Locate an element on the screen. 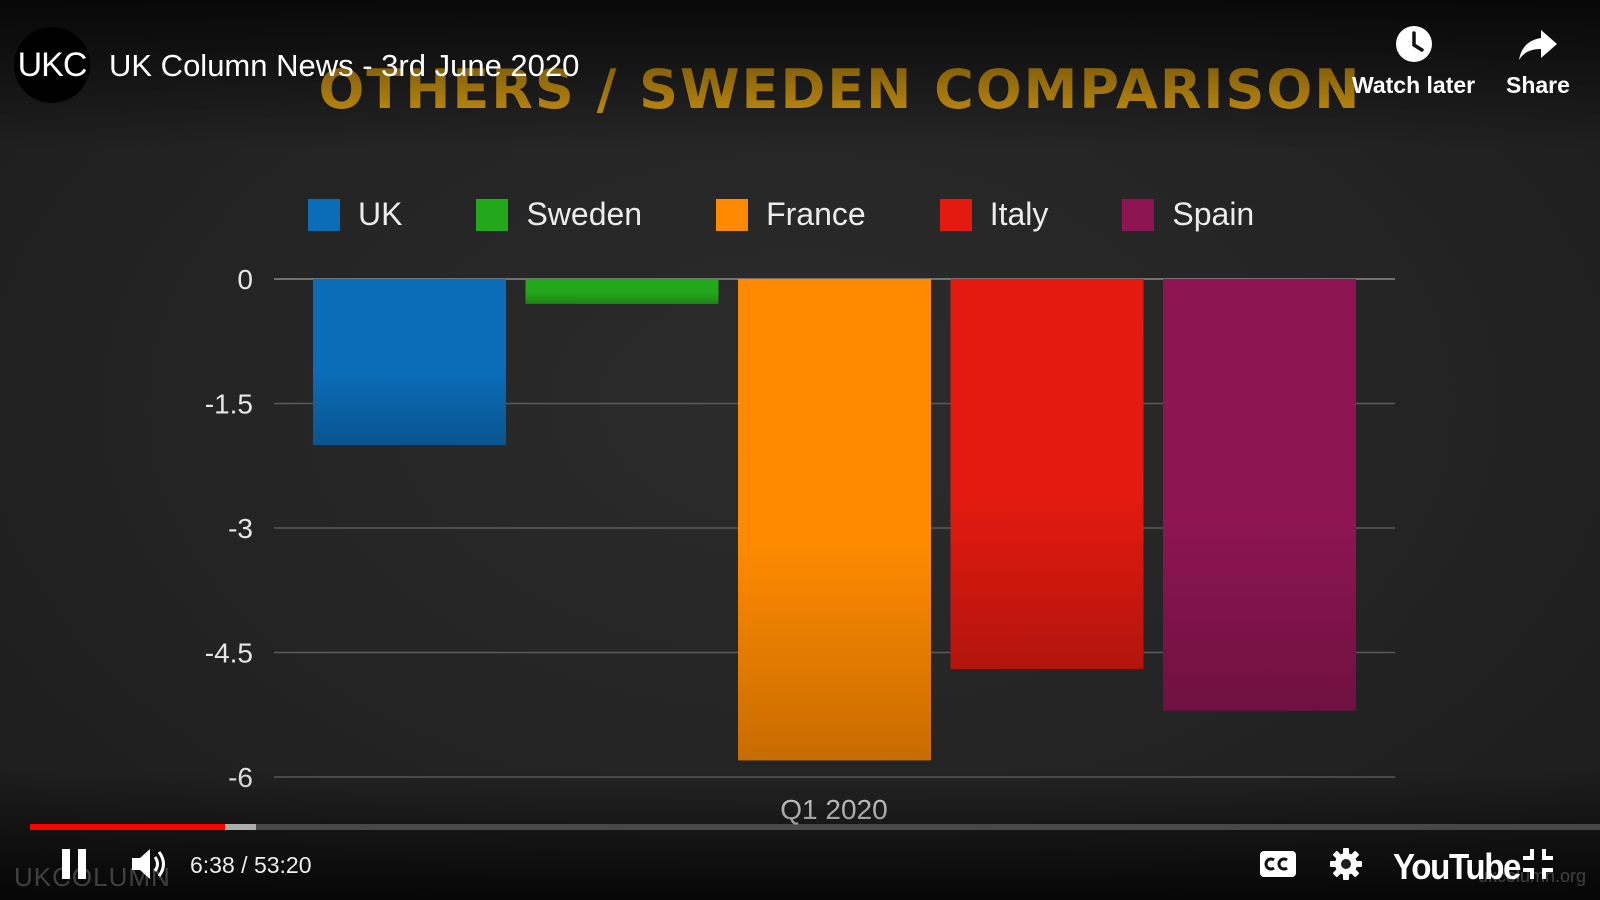 The height and width of the screenshot is (900, 1600). video-title: UK Column News - 3rd June 2020 is located at coordinates (344, 65).